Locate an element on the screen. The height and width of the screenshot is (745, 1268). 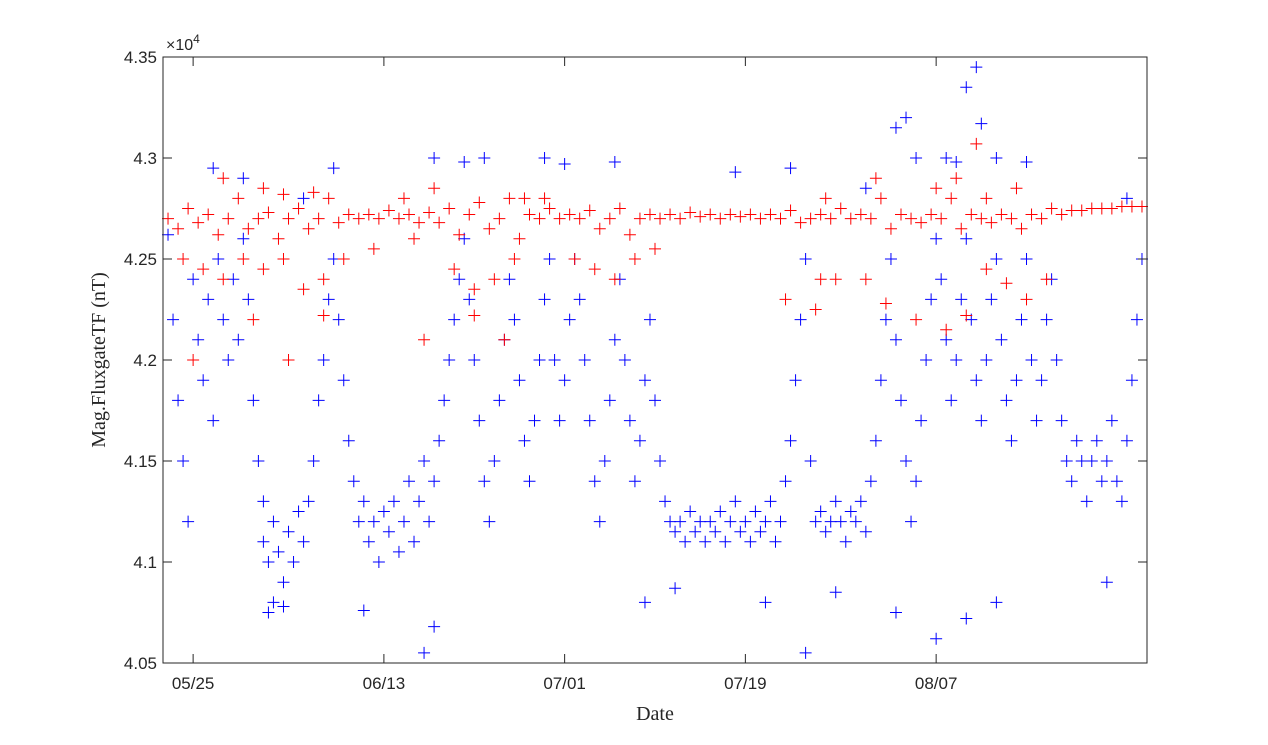
y-tick-label: 4.05 is located at coordinates (140, 663).